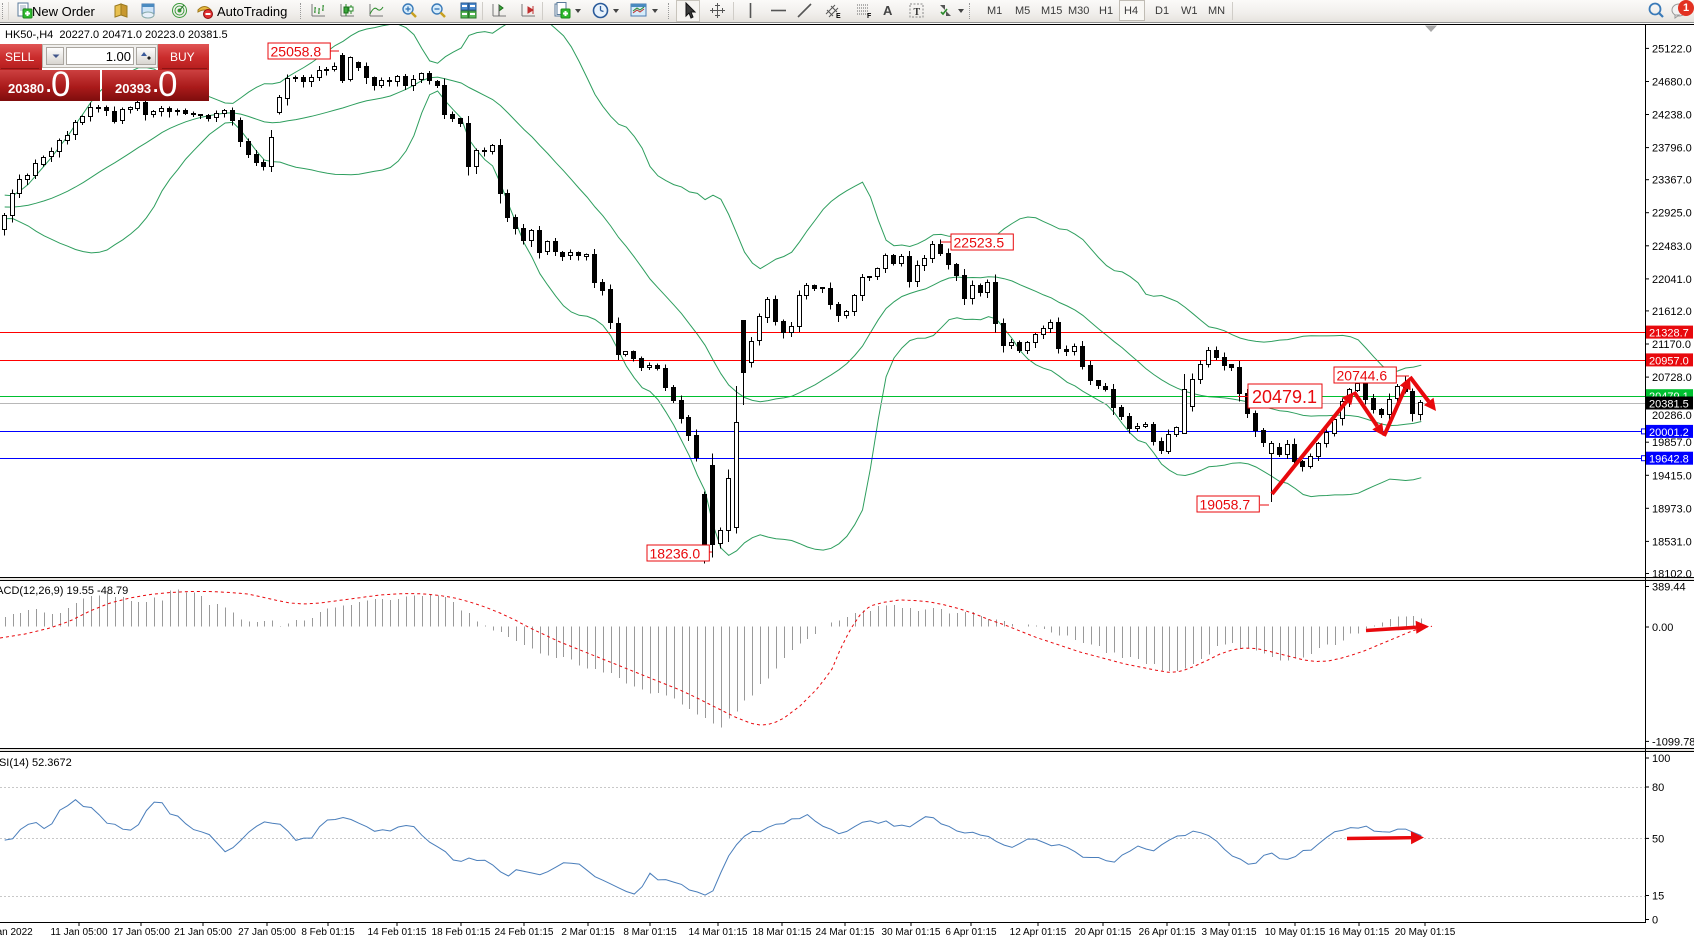 Image resolution: width=1694 pixels, height=946 pixels. I want to click on svg-text: 20 Apr 01:15, so click(1103, 932).